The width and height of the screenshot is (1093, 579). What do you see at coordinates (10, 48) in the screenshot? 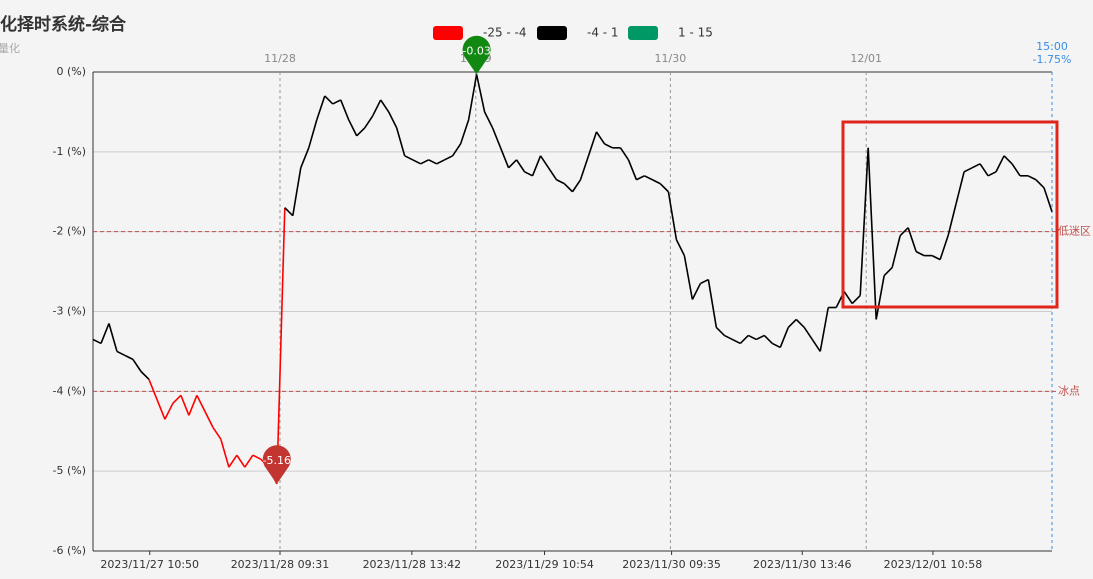
I see `chart-subtitle: 量化` at bounding box center [10, 48].